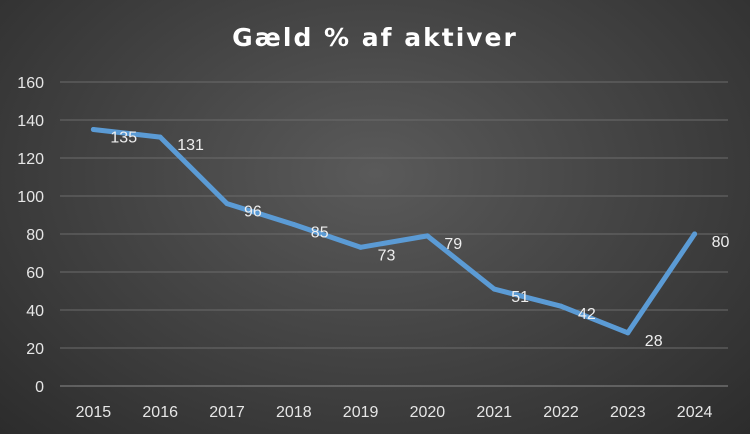  Describe the element at coordinates (30, 159) in the screenshot. I see `y-tick-label: 120` at that location.